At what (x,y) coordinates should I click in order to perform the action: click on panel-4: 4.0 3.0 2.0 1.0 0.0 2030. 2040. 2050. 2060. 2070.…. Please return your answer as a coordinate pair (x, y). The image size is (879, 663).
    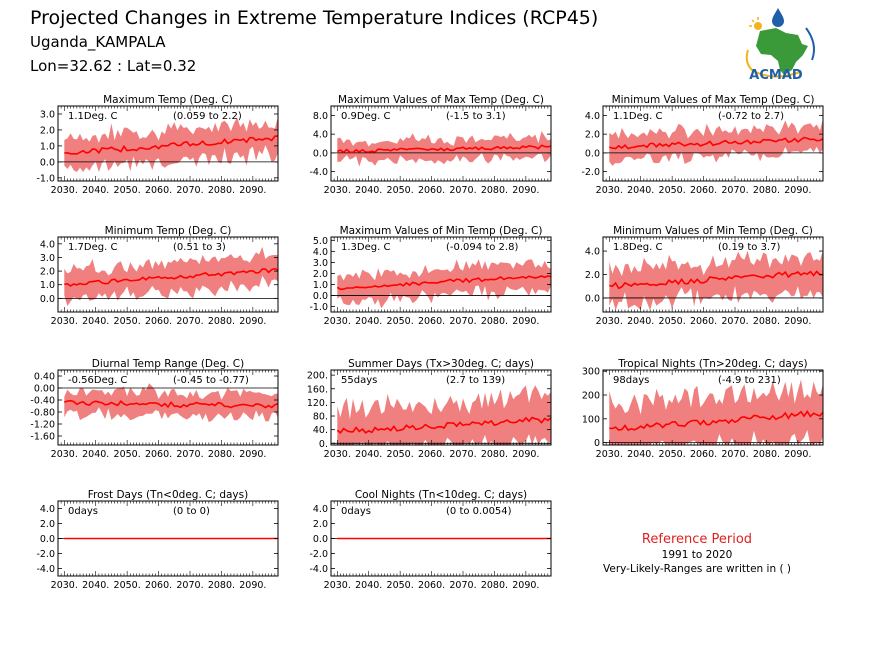
    Looking at the image, I should click on (159, 276).